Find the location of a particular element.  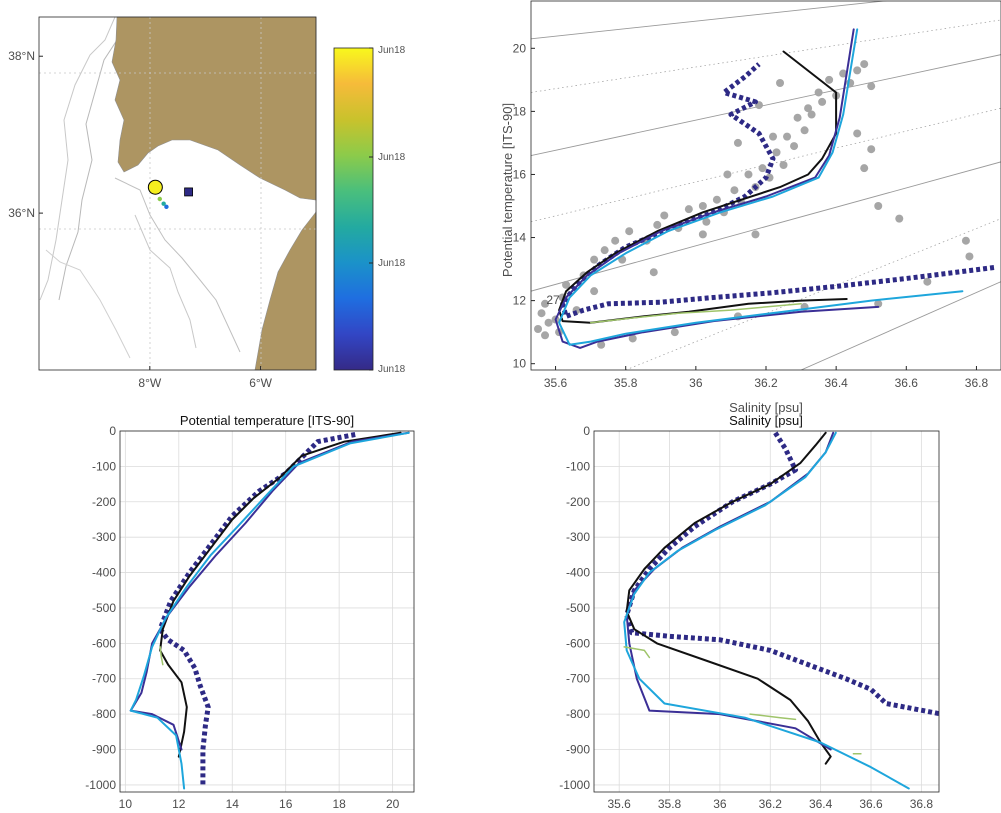

temp-xtick-label-3: 16 is located at coordinates (286, 804).